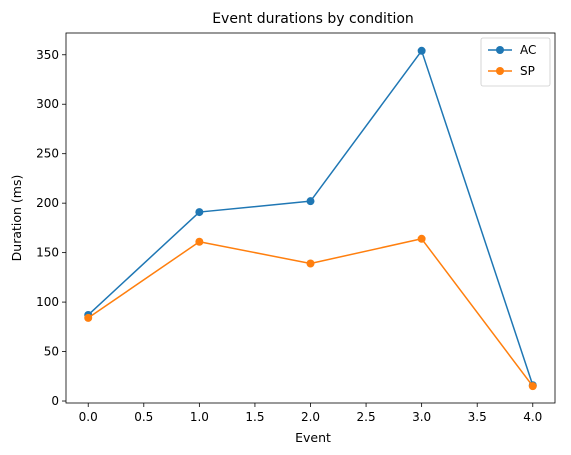 The width and height of the screenshot is (571, 455). Describe the element at coordinates (532, 417) in the screenshot. I see `x-tick-label: 4.0` at that location.